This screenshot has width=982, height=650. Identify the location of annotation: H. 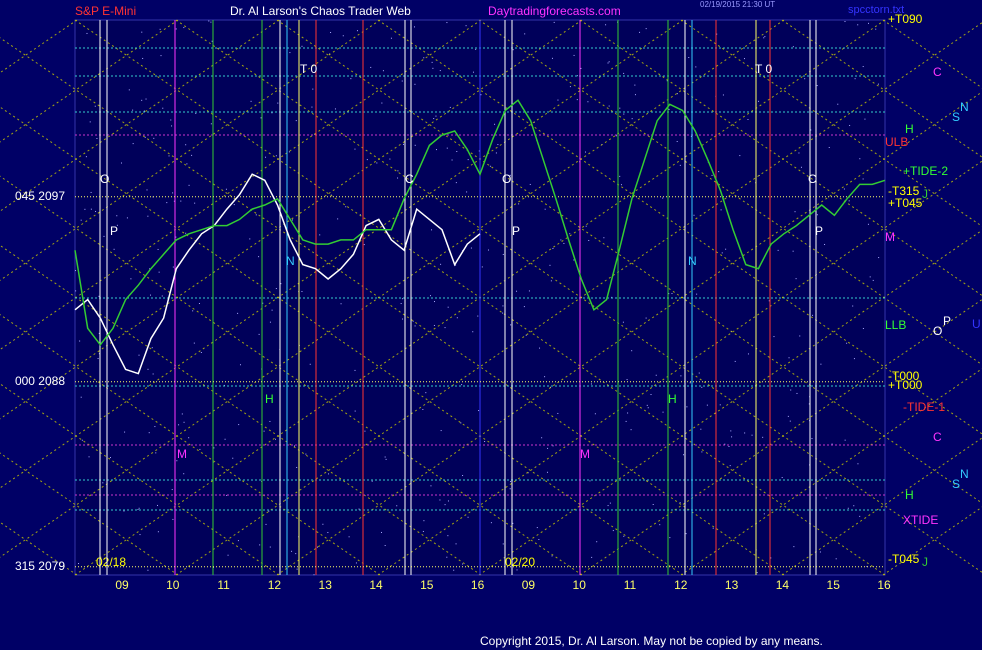
(909, 495).